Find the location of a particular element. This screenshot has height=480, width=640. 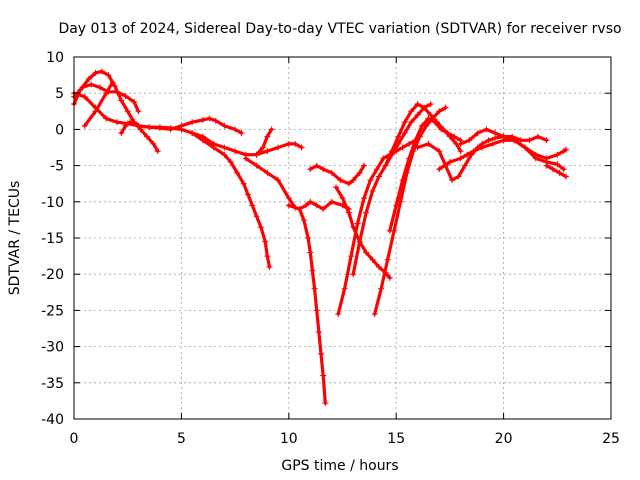

y-tick-label: 0 is located at coordinates (59, 130).